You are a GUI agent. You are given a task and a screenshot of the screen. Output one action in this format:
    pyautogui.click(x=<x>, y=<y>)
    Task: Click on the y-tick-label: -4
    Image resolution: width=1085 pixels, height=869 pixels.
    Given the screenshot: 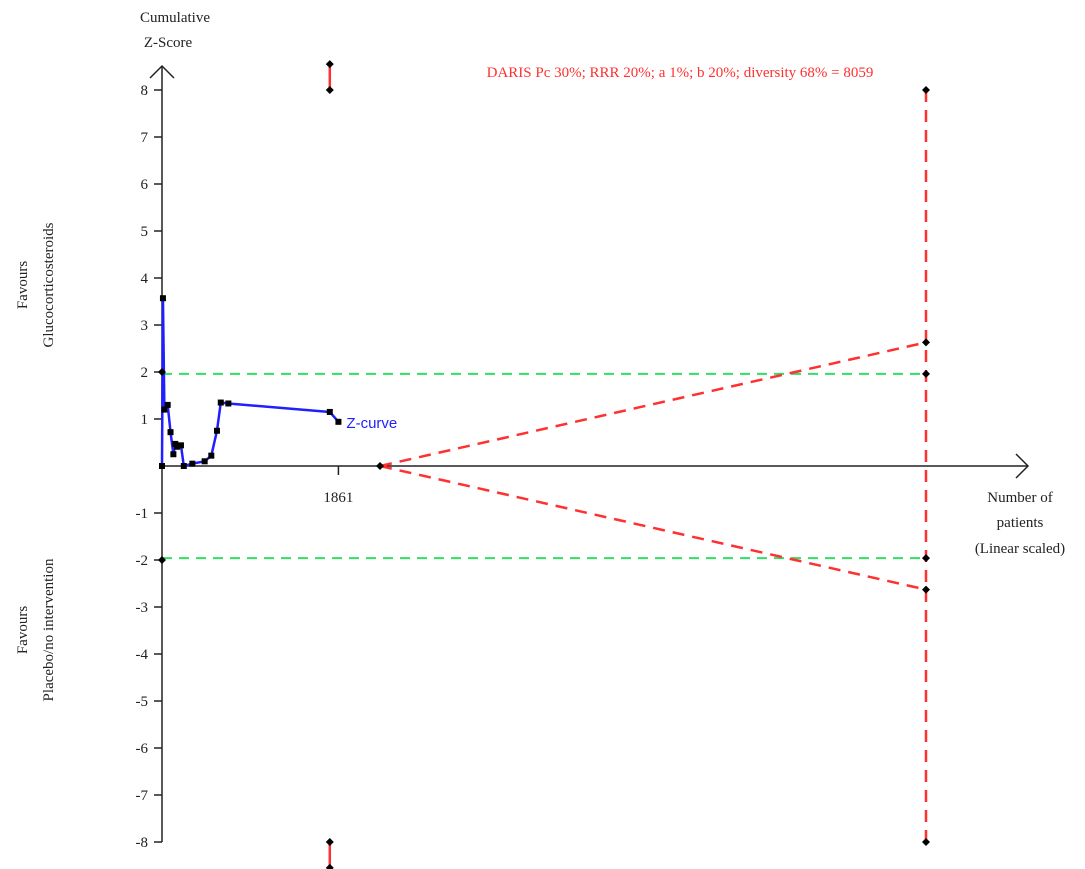 What is the action you would take?
    pyautogui.click(x=142, y=655)
    